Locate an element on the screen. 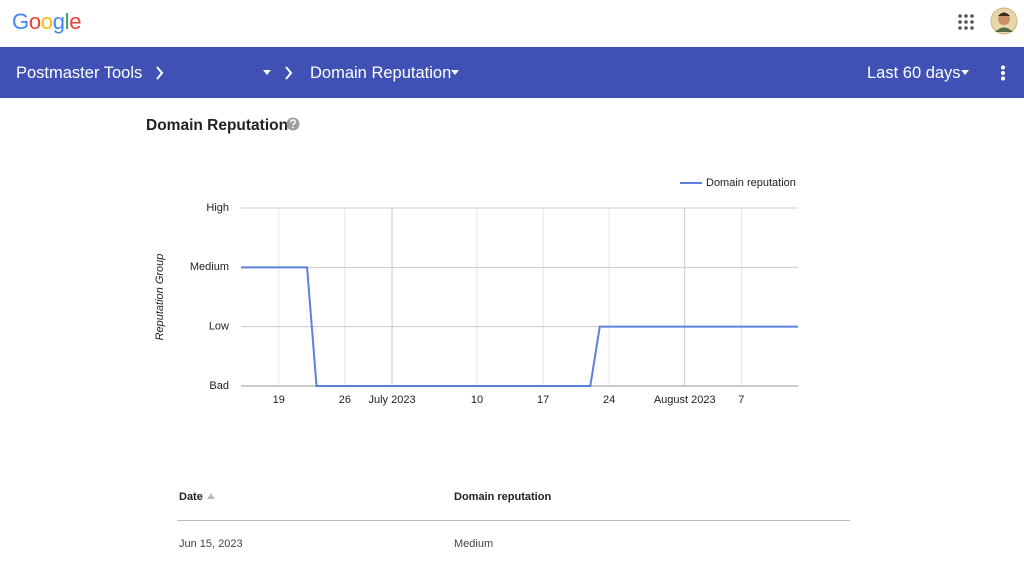 This screenshot has height=567, width=1024. y-axis-title: Reputation Group is located at coordinates (160, 297).